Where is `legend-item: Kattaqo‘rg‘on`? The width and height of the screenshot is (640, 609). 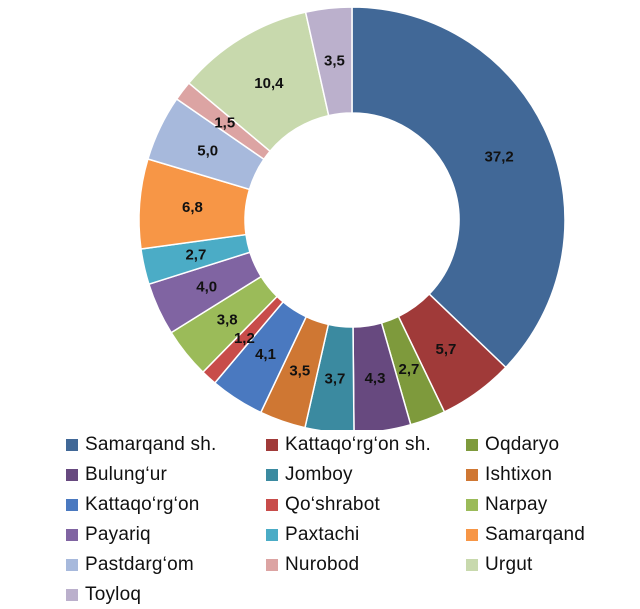
legend-item: Kattaqo‘rg‘on is located at coordinates (166, 505).